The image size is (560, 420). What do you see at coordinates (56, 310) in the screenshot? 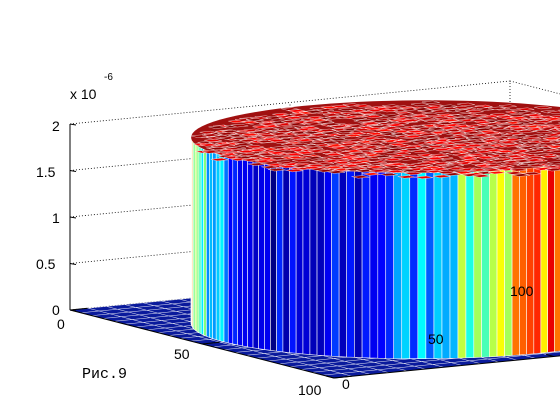
I see `z-tick-label: 0` at bounding box center [56, 310].